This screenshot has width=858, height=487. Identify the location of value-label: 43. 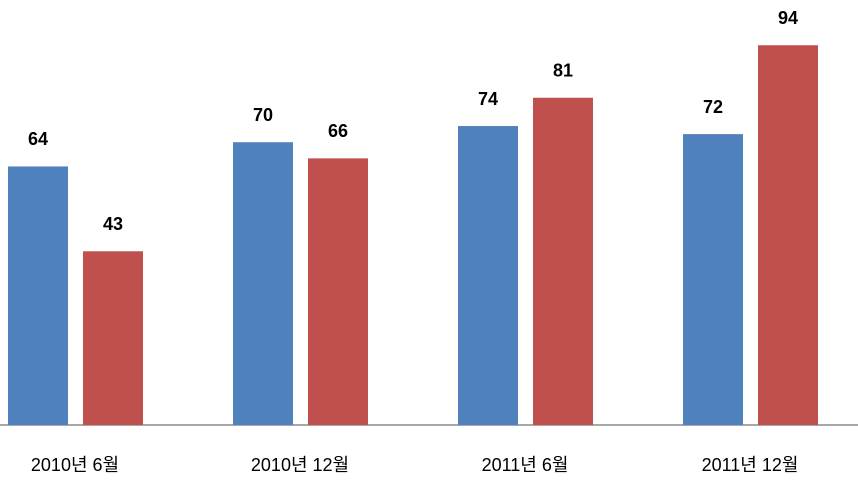
(113, 224).